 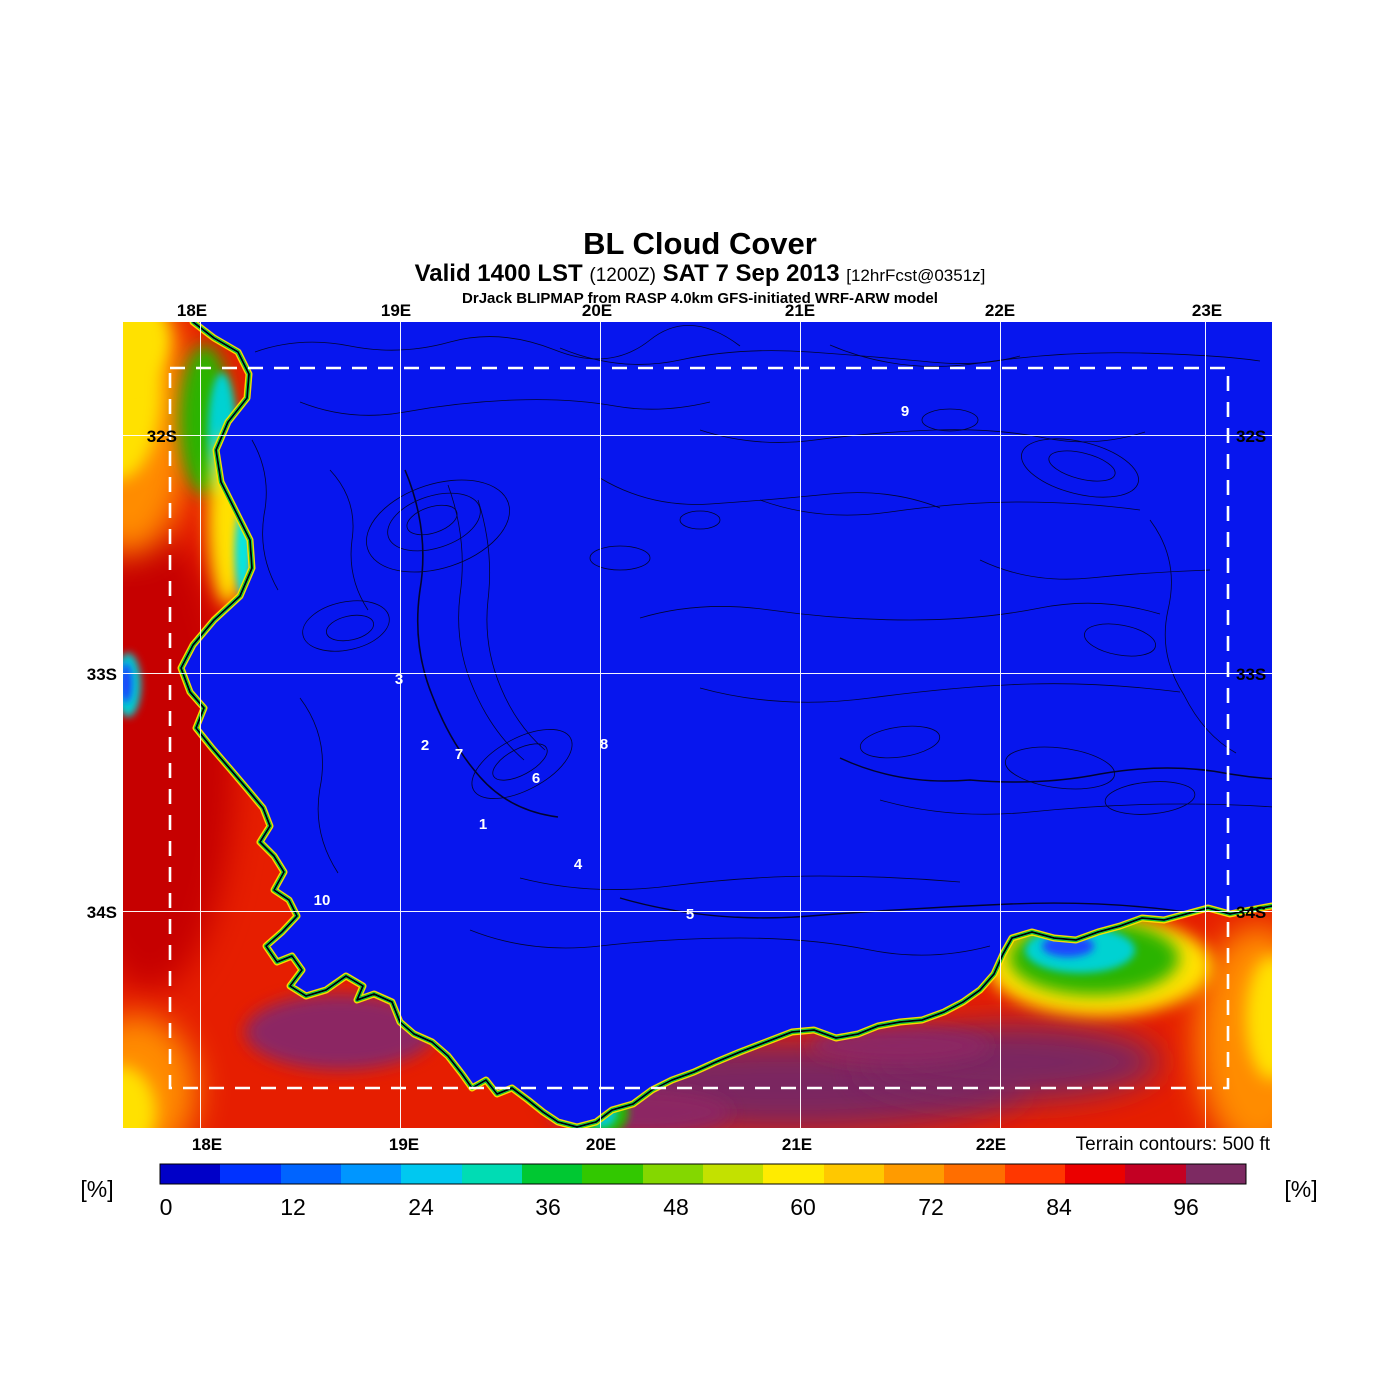 I want to click on lon-axis-top: 18E 19E 20E 21E 22E 23E, so click(x=699, y=310).